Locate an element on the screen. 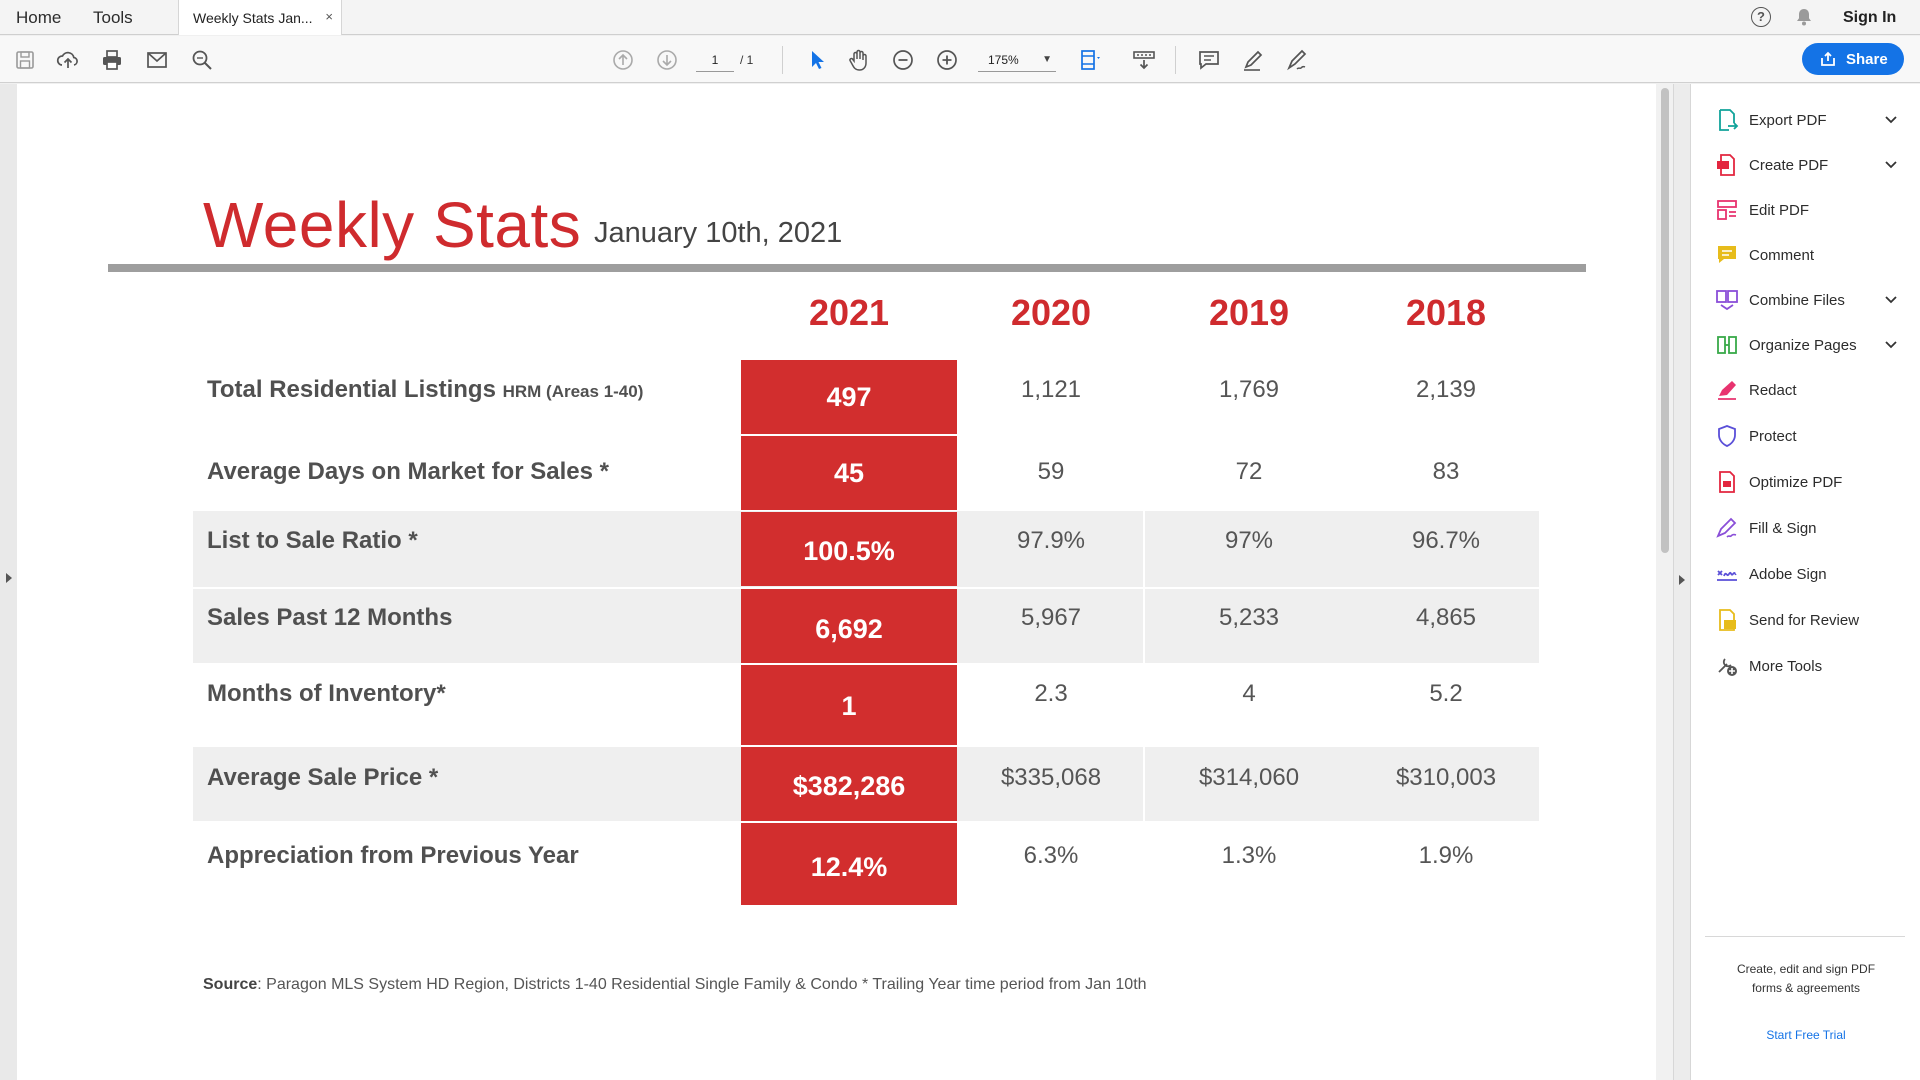  vertical-scrollbar is located at coordinates (1664, 582).